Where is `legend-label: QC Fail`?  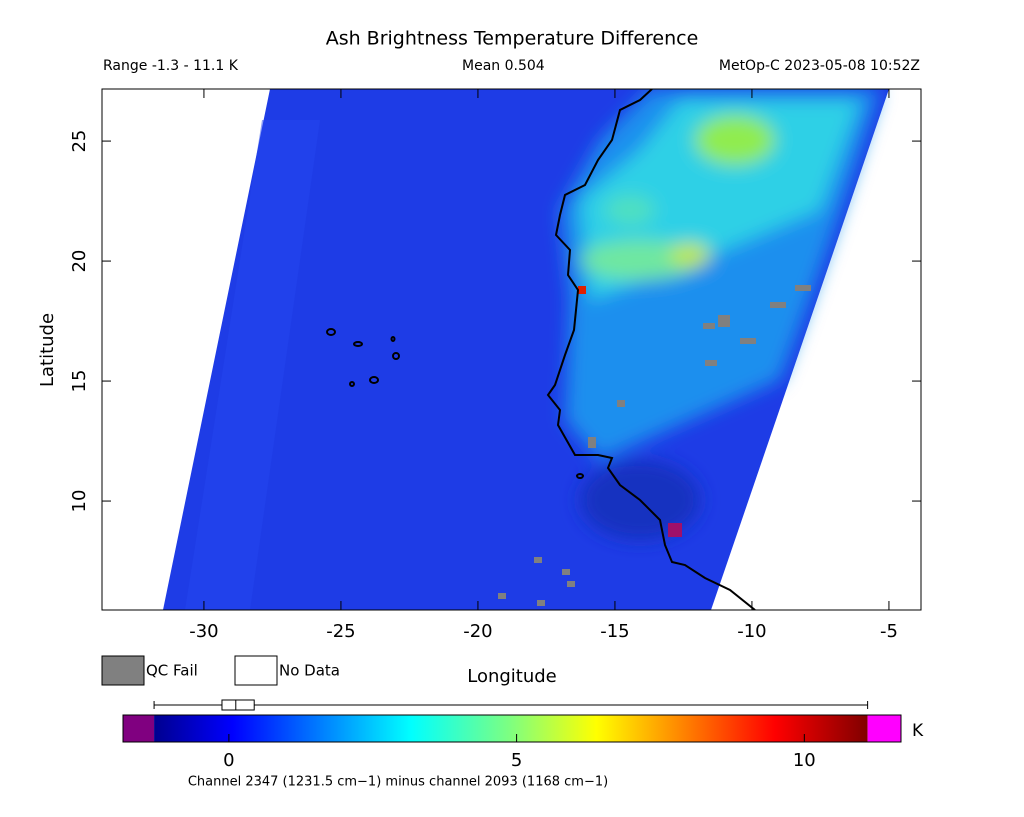
legend-label: QC Fail is located at coordinates (172, 671).